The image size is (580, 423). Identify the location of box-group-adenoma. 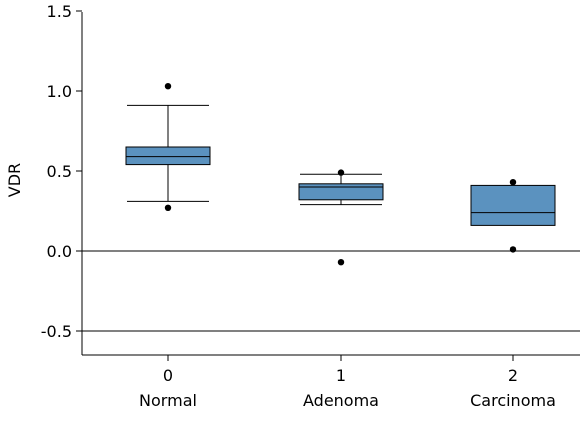
(341, 217).